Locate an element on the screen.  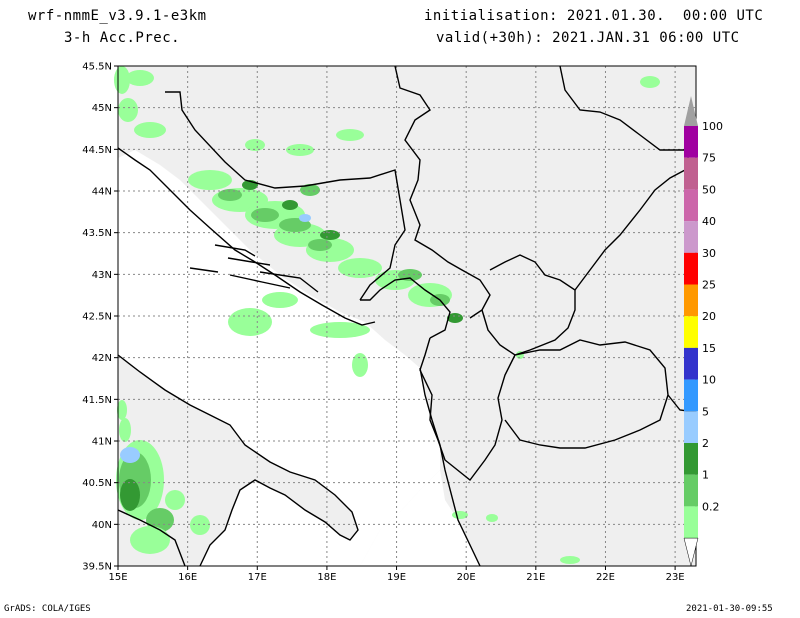
legend-overflow-triangle is located at coordinates (691, 111).